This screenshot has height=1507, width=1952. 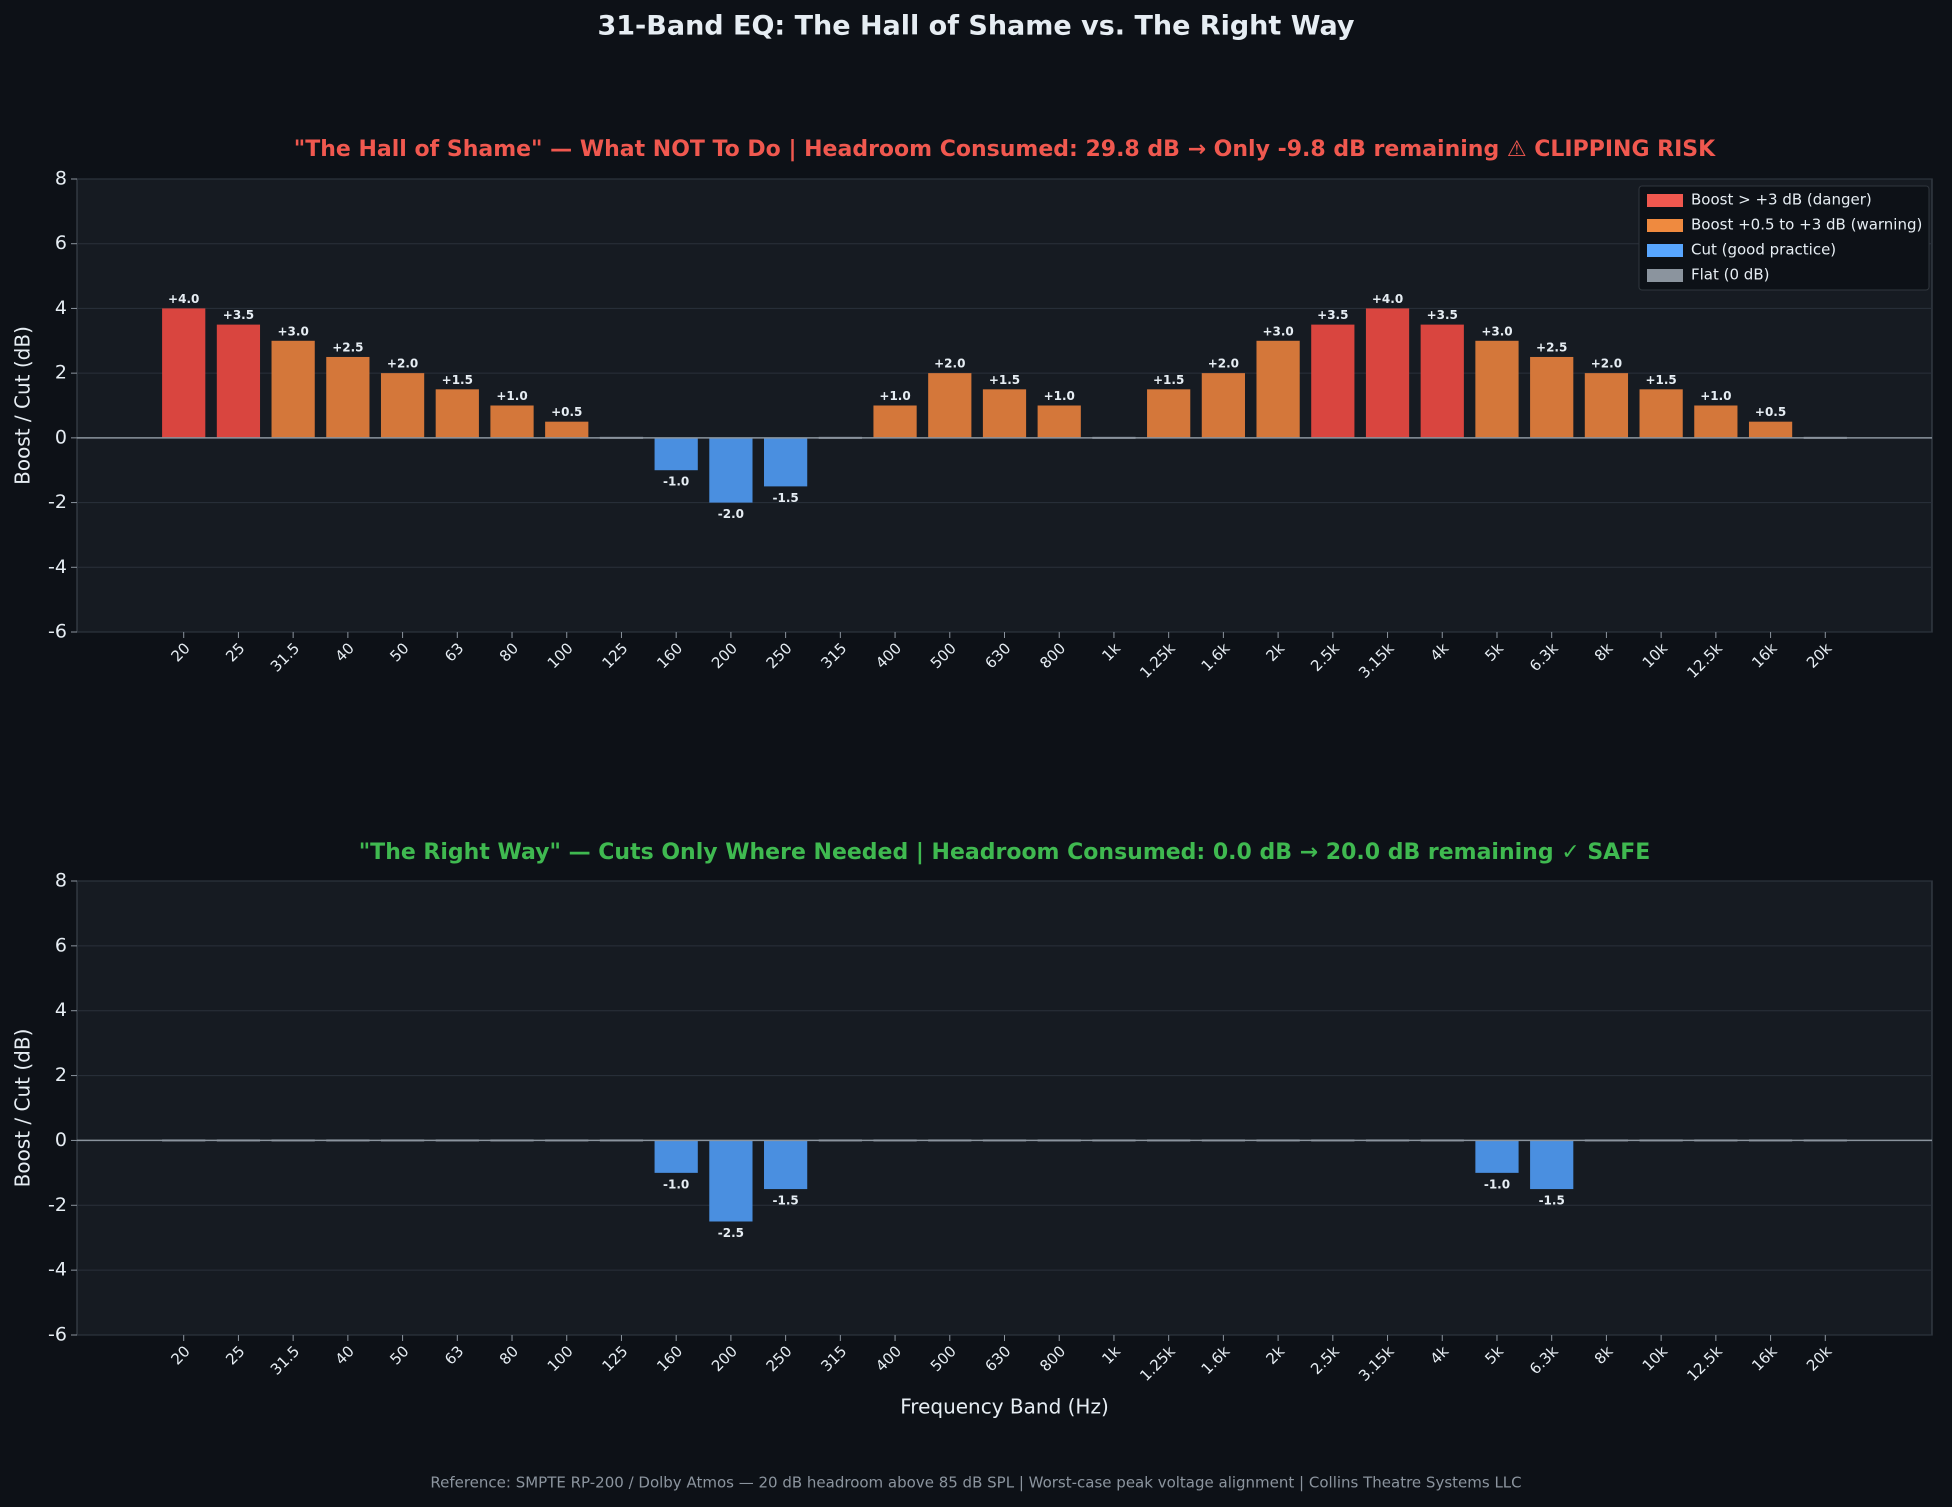 What do you see at coordinates (731, 514) in the screenshot?
I see `value-label: -2.0` at bounding box center [731, 514].